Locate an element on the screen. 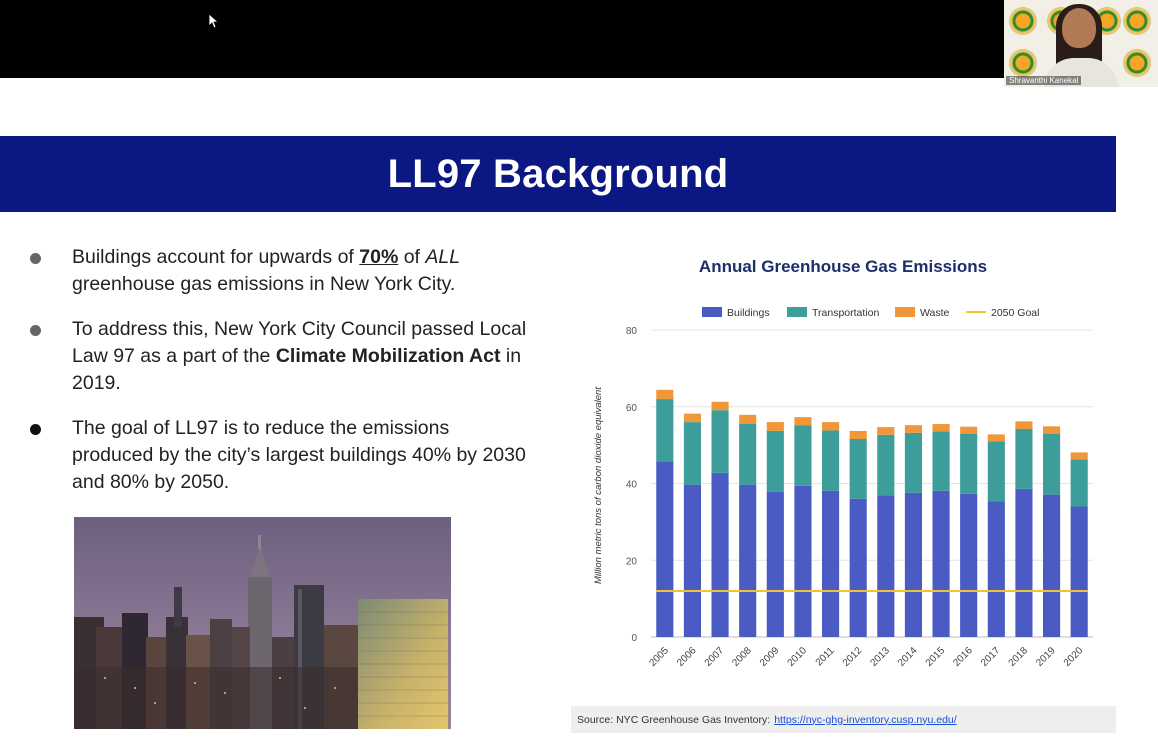  slide-title: LL97 Background is located at coordinates (558, 173).